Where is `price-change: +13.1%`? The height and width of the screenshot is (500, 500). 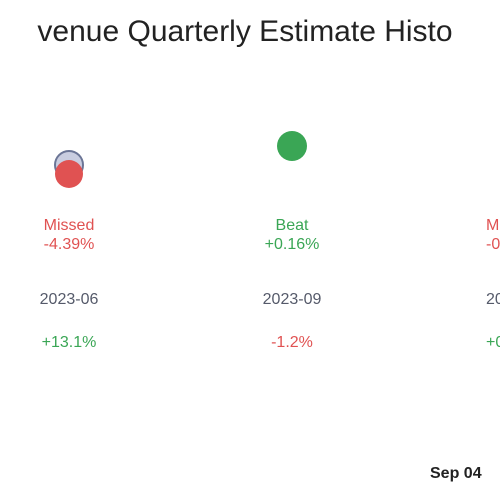
price-change: +13.1% is located at coordinates (69, 342).